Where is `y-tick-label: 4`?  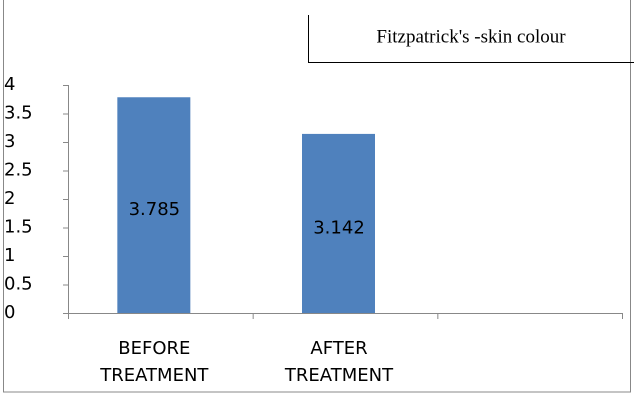 y-tick-label: 4 is located at coordinates (9, 84).